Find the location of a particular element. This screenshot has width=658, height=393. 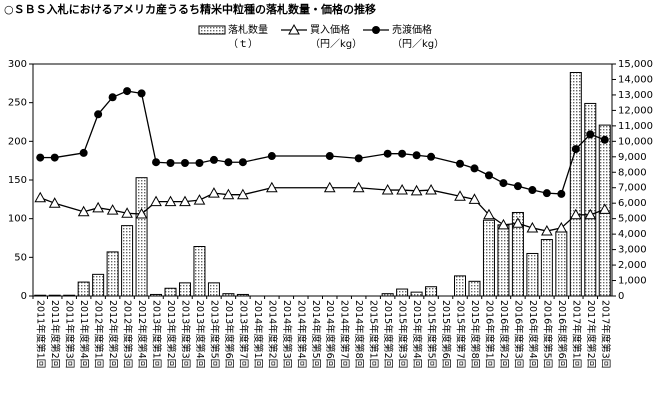

x-tick-label: 2016年度第4回 is located at coordinates (533, 334).